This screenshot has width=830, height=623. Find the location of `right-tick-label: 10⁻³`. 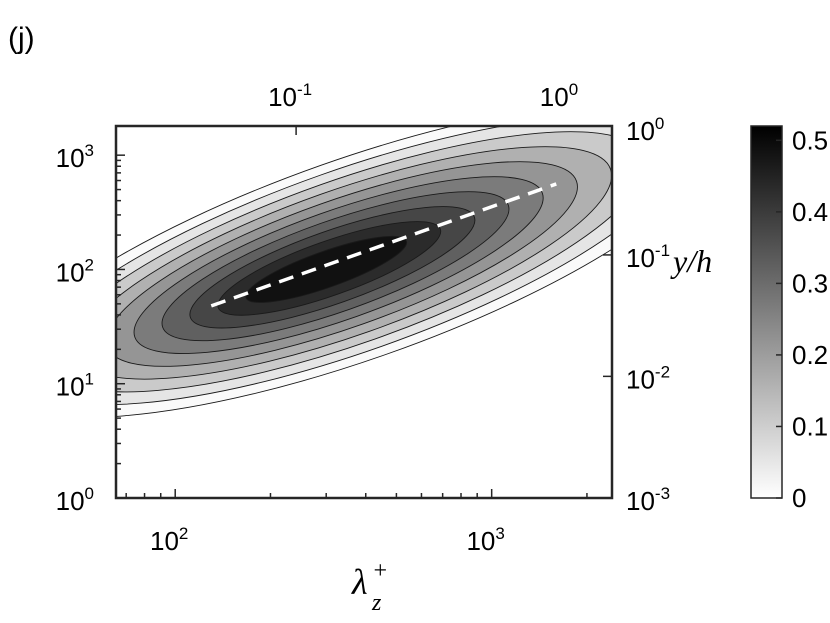

right-tick-label: 10⁻³ is located at coordinates (648, 500).